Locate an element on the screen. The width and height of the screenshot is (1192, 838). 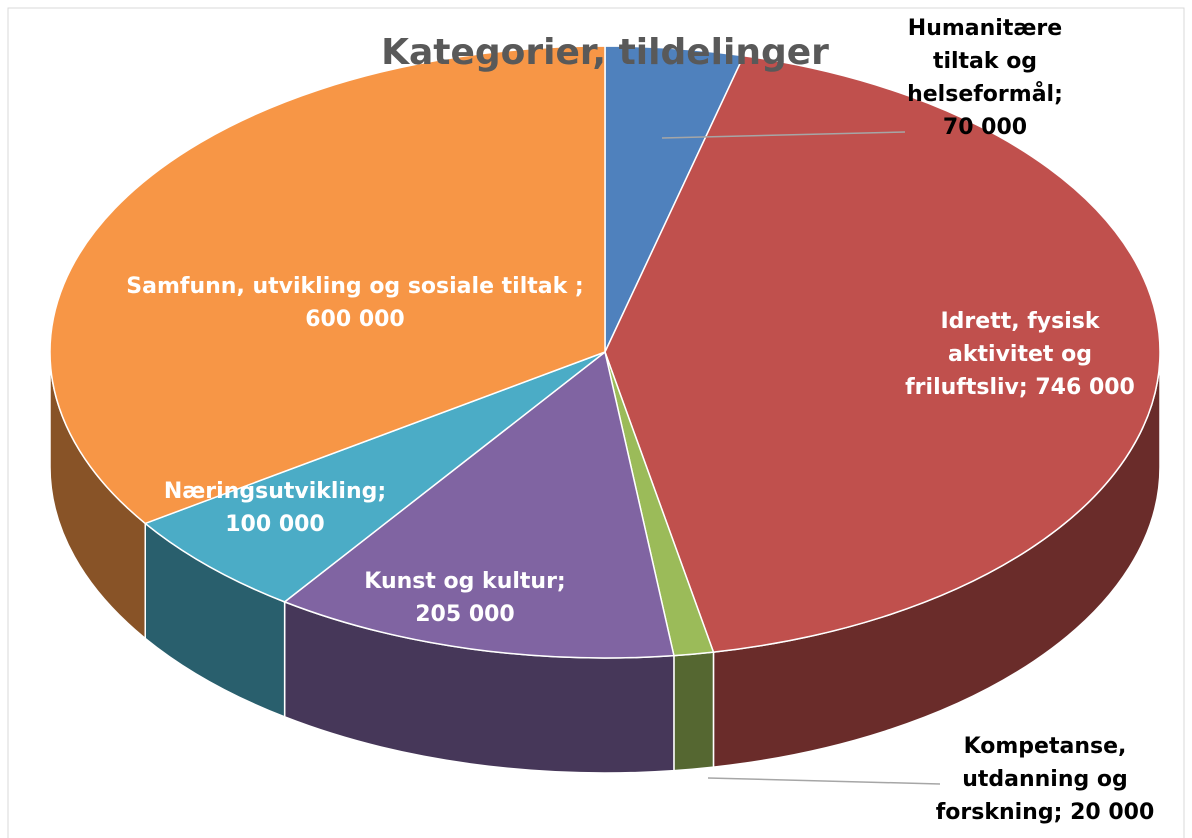
value-label: 600 000 is located at coordinates (355, 319).